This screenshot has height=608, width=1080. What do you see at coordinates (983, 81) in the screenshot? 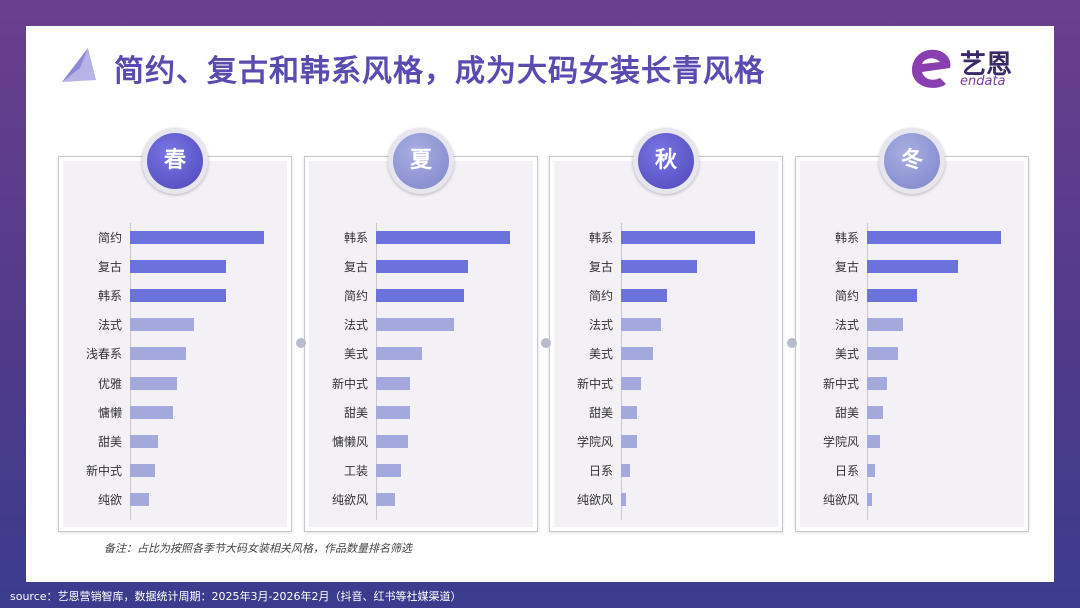
I see `logo-text-en: endata` at bounding box center [983, 81].